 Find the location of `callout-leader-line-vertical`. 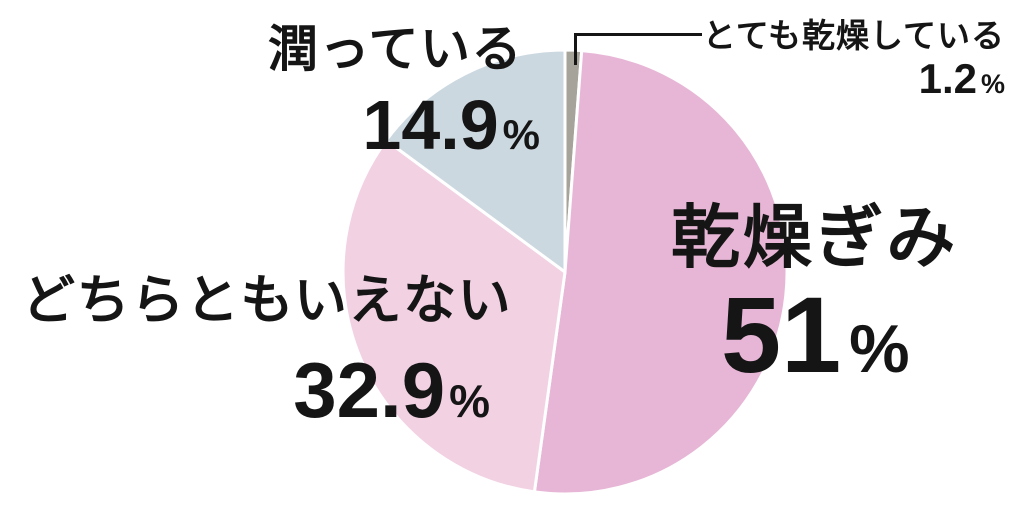

callout-leader-line-vertical is located at coordinates (575, 49).